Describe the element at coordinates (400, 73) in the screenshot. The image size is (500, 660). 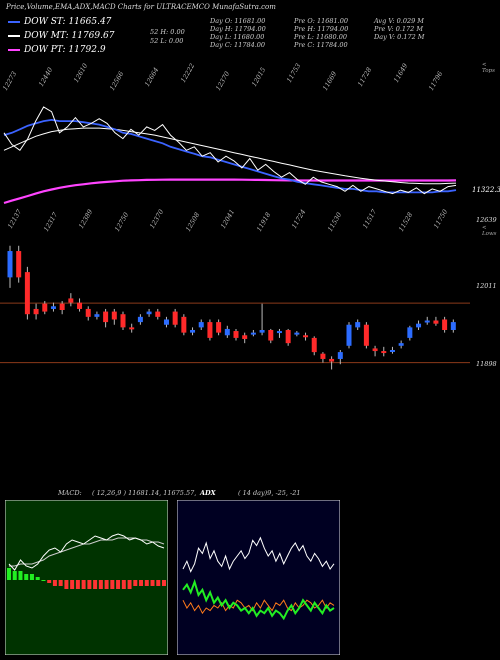
I see `peak-label: 11649` at that location.